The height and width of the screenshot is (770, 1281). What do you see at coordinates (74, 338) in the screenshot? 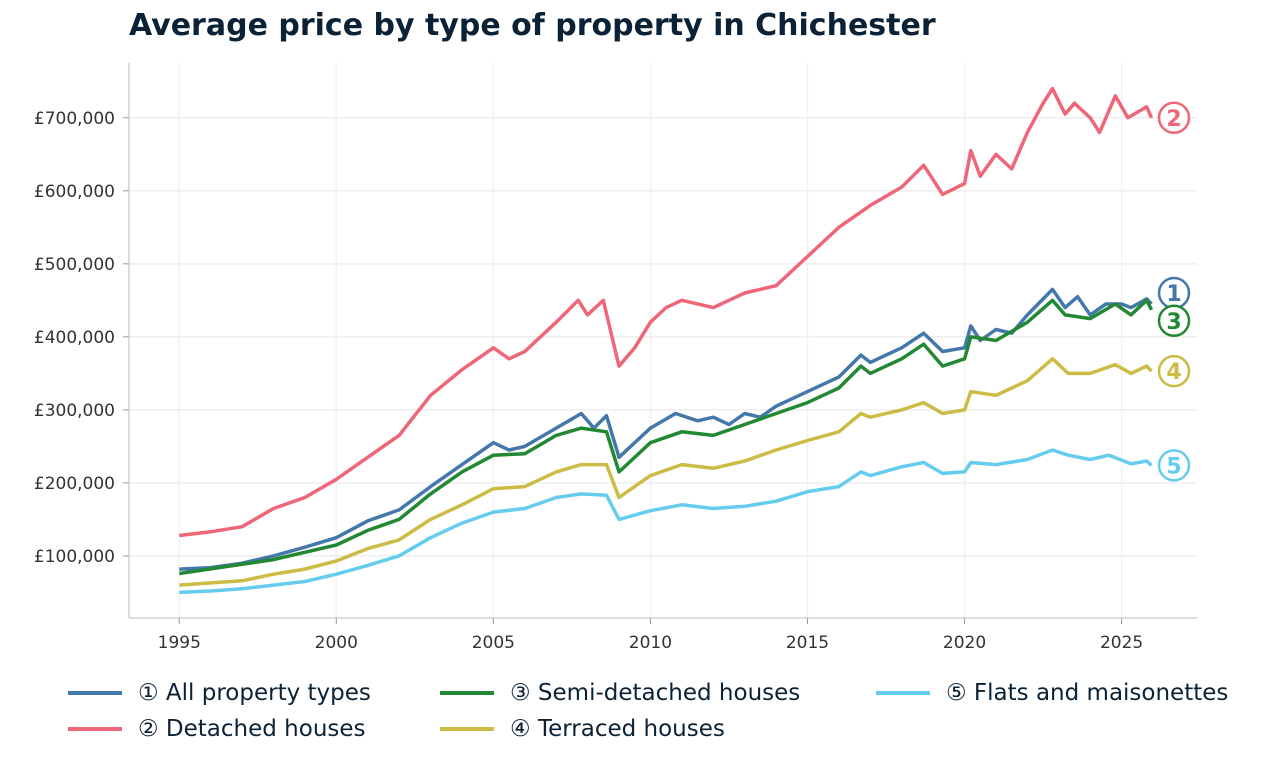
I see `y-tick-label: £400,000` at bounding box center [74, 338].